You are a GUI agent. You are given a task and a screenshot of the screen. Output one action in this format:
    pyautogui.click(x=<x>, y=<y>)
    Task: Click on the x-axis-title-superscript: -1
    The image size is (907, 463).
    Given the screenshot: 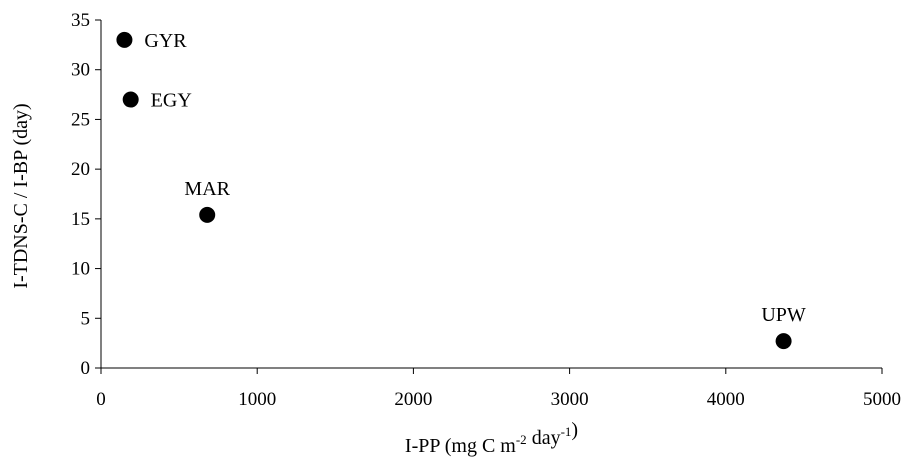 What is the action you would take?
    pyautogui.click(x=566, y=431)
    